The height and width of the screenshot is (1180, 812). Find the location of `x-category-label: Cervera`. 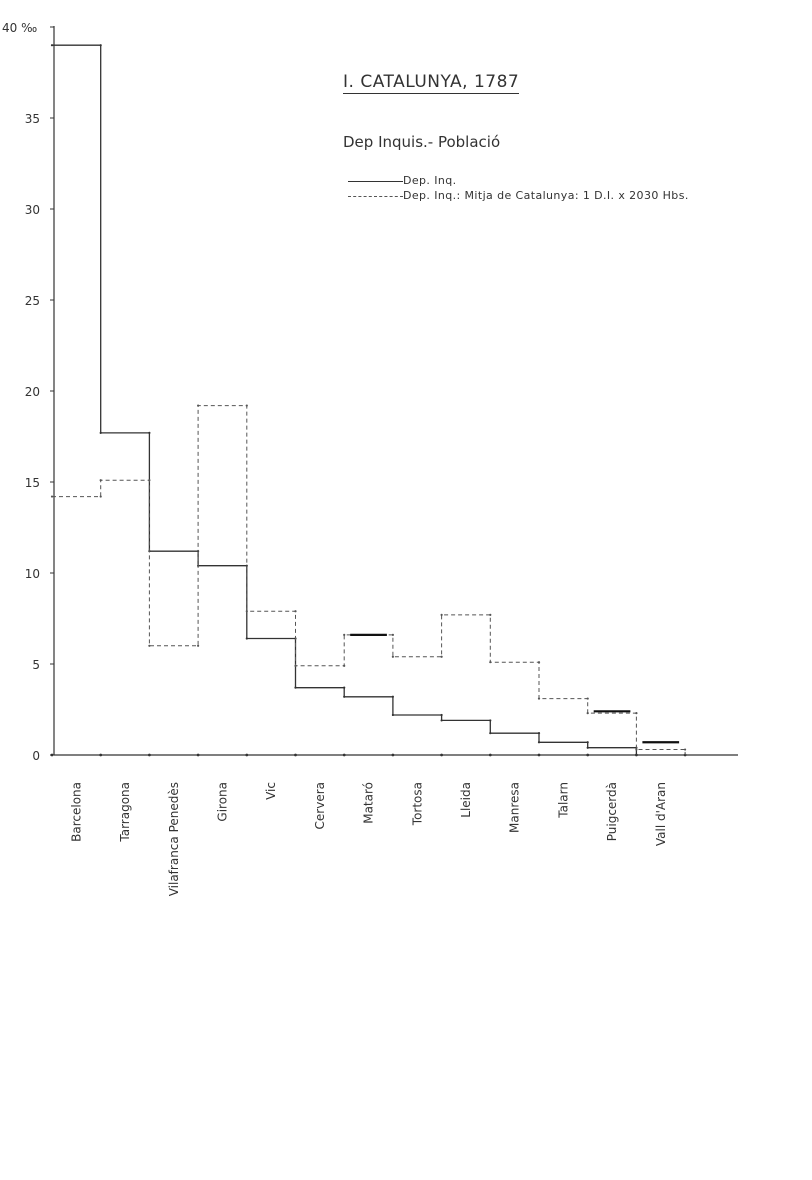

x-category-label: Cervera is located at coordinates (320, 805).